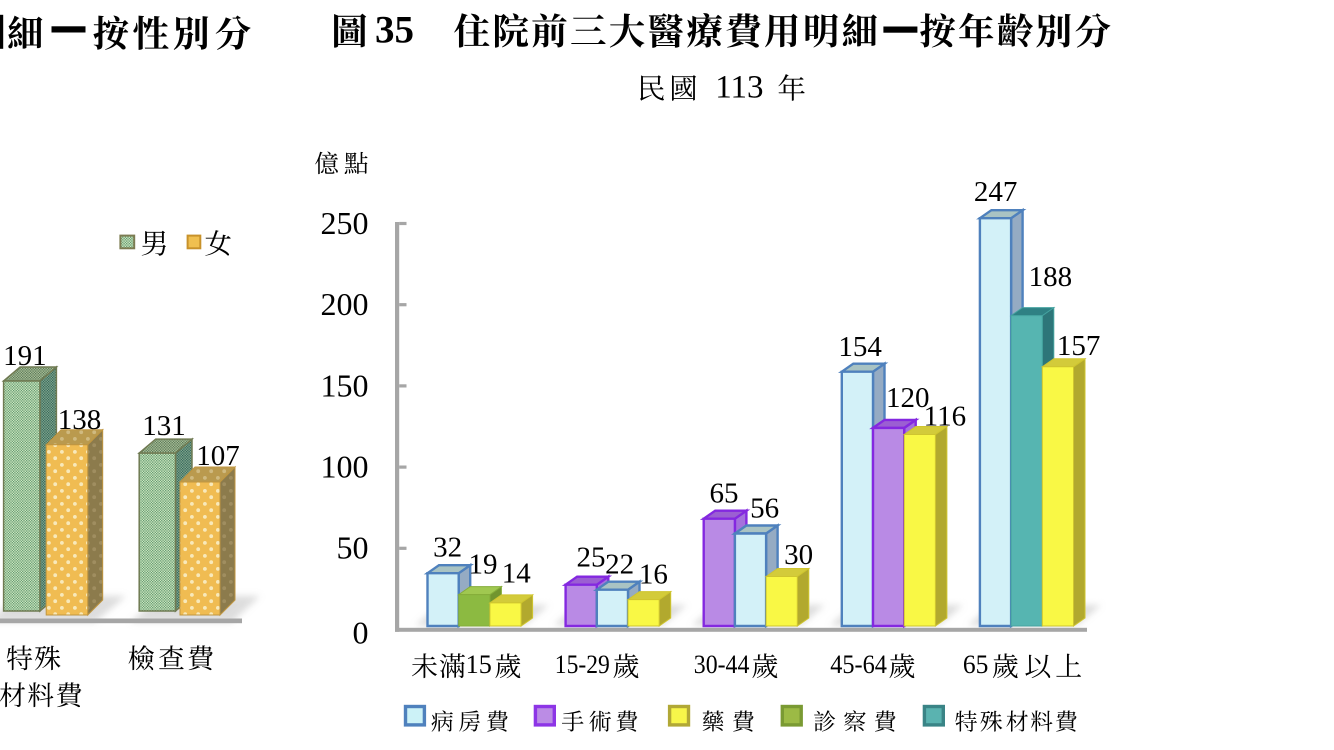  What do you see at coordinates (619, 564) in the screenshot?
I see `svg-text: 22` at bounding box center [619, 564].